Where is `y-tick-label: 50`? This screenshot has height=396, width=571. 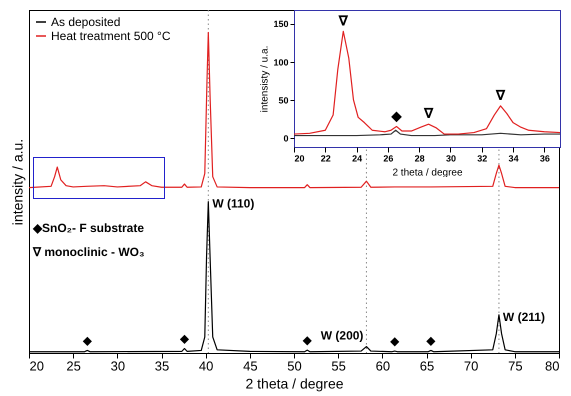
y-tick-label: 50 is located at coordinates (283, 100).